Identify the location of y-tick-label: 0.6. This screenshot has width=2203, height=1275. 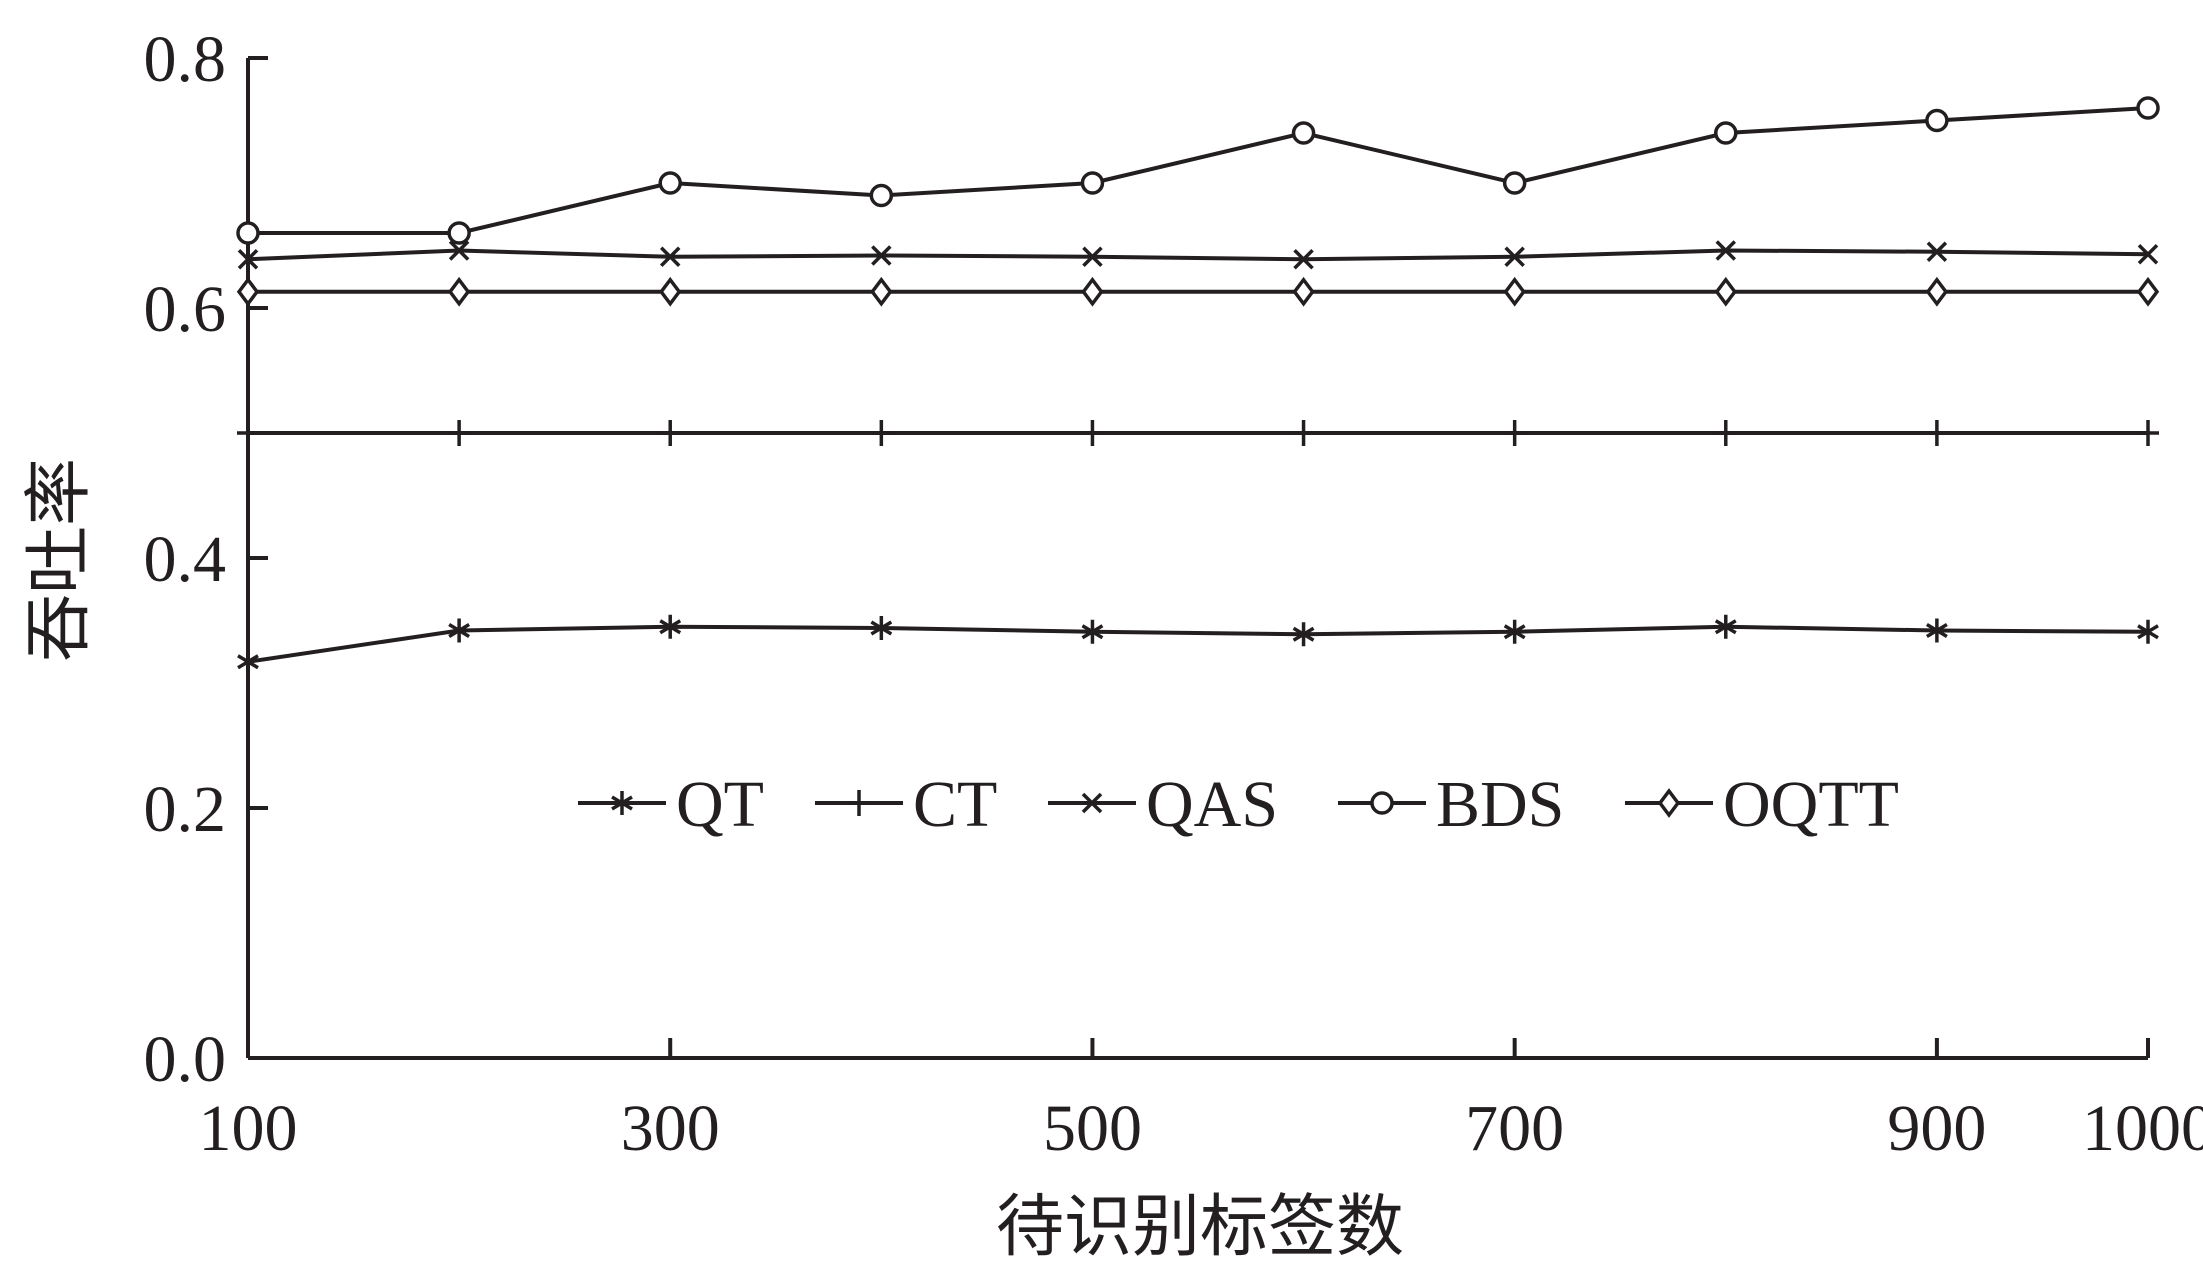
(185, 309).